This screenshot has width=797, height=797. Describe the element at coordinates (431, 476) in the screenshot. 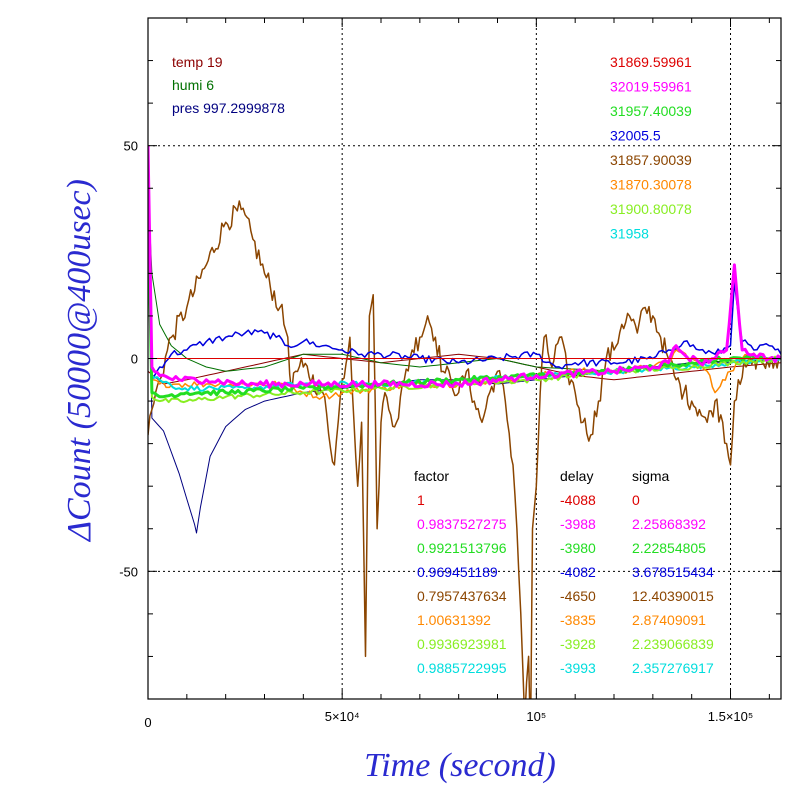

I see `table-header-factor: factor` at that location.